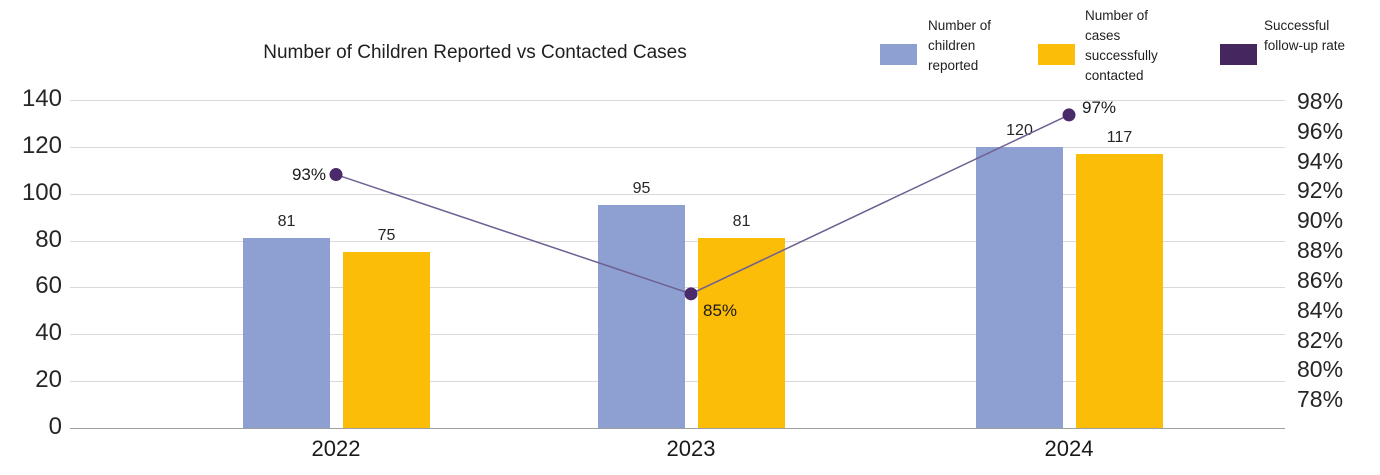 Image resolution: width=1380 pixels, height=475 pixels. What do you see at coordinates (720, 310) in the screenshot?
I see `line-point-label: 85%` at bounding box center [720, 310].